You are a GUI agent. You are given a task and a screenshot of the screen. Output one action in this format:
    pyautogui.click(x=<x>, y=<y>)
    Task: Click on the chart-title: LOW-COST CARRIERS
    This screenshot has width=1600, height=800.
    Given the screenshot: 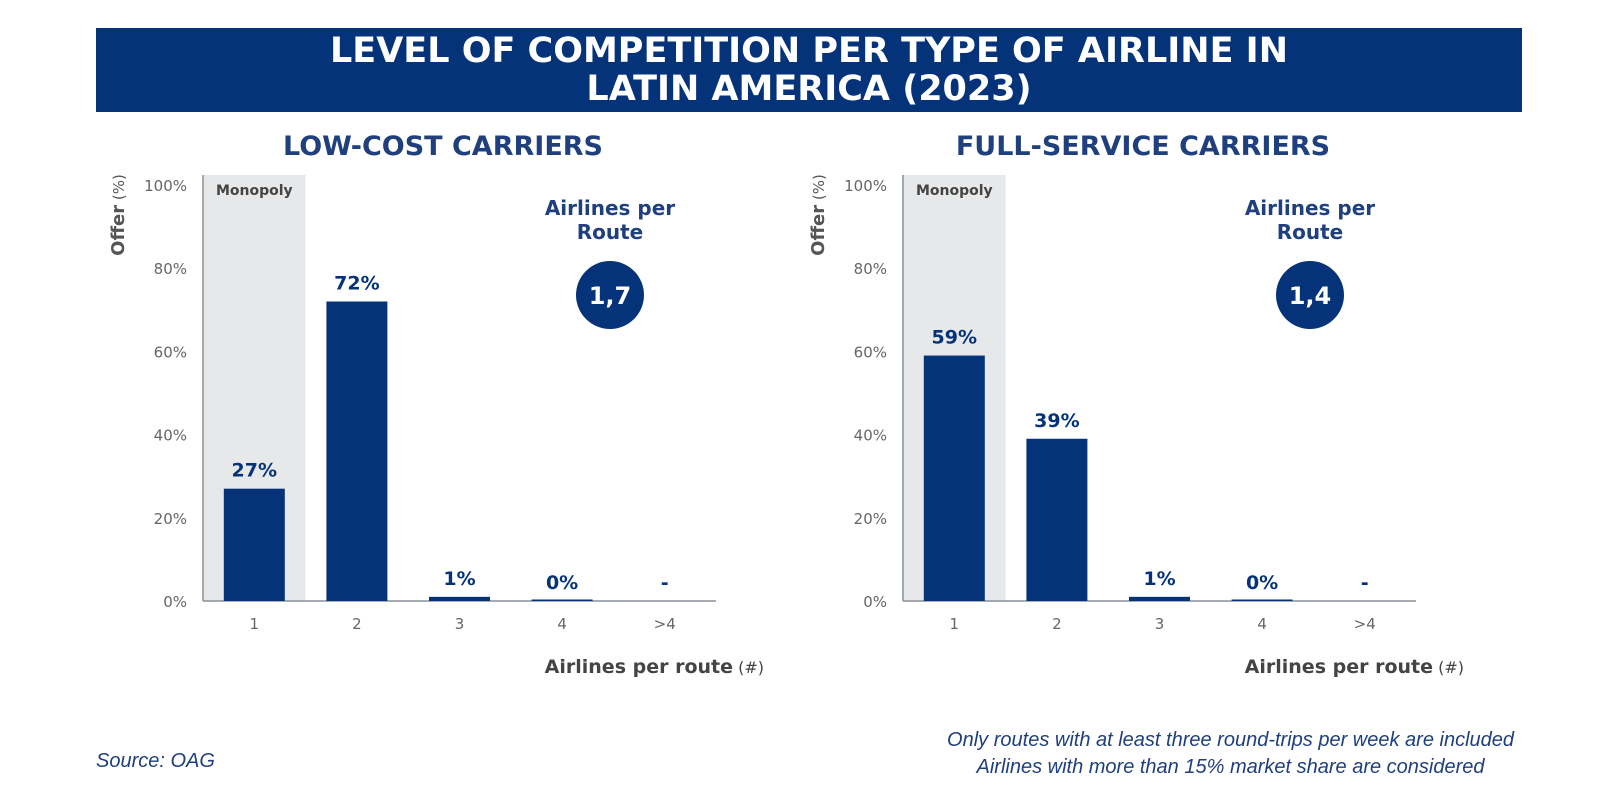 What is the action you would take?
    pyautogui.click(x=443, y=146)
    